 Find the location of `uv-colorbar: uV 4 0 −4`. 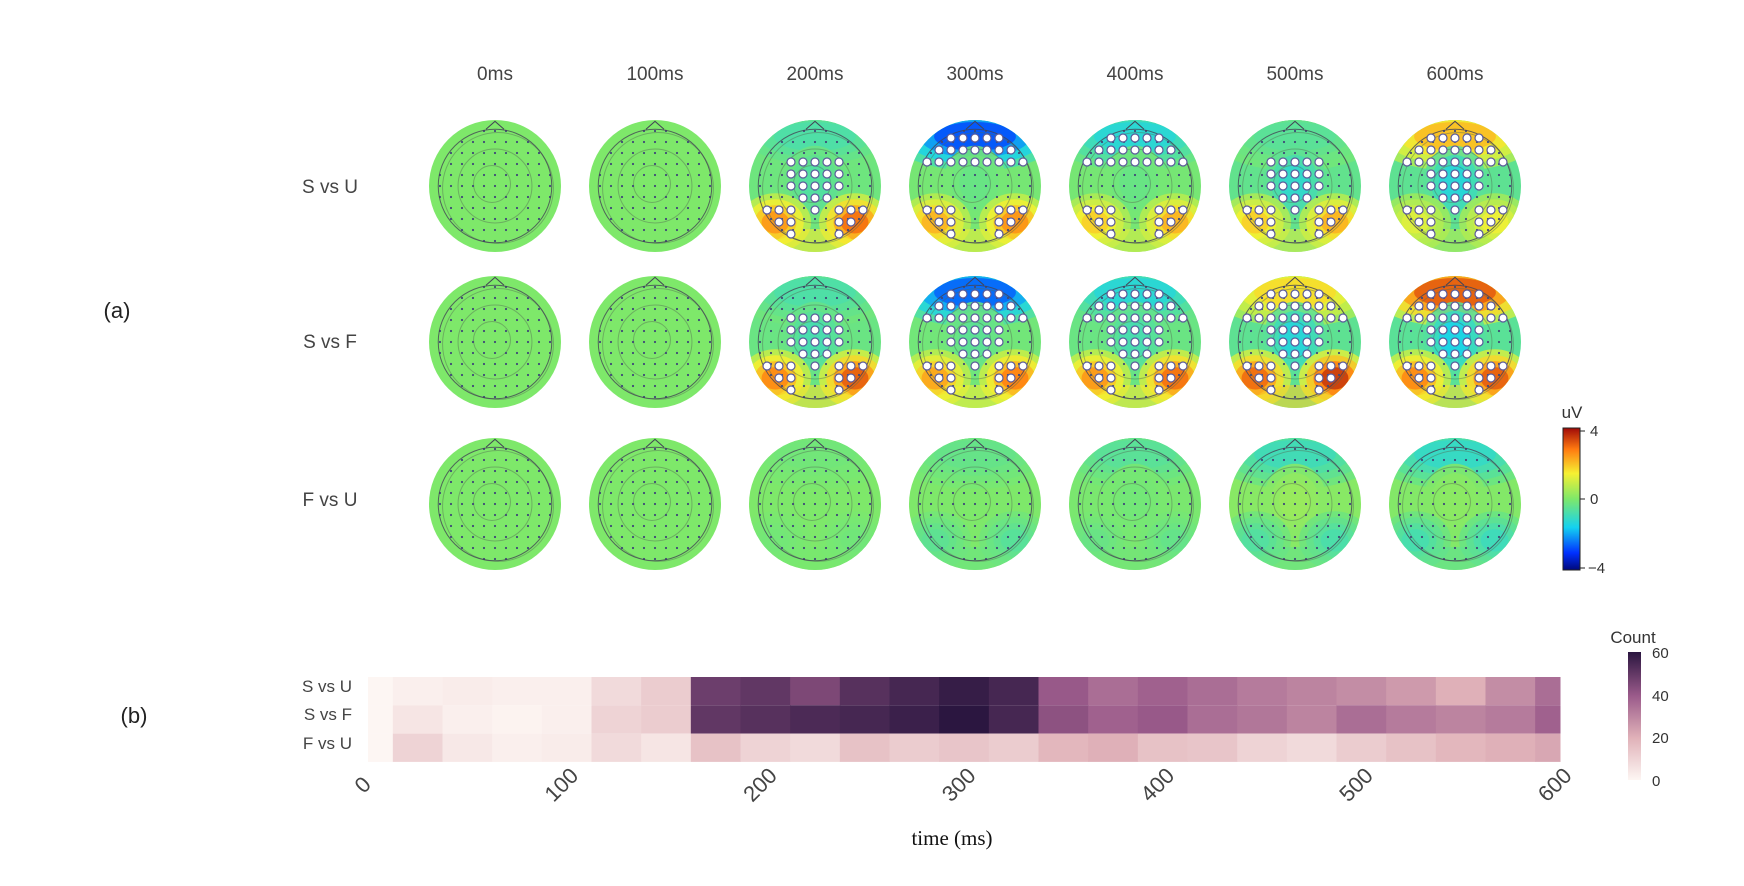

uv-colorbar: uV 4 0 −4 is located at coordinates (1584, 490).